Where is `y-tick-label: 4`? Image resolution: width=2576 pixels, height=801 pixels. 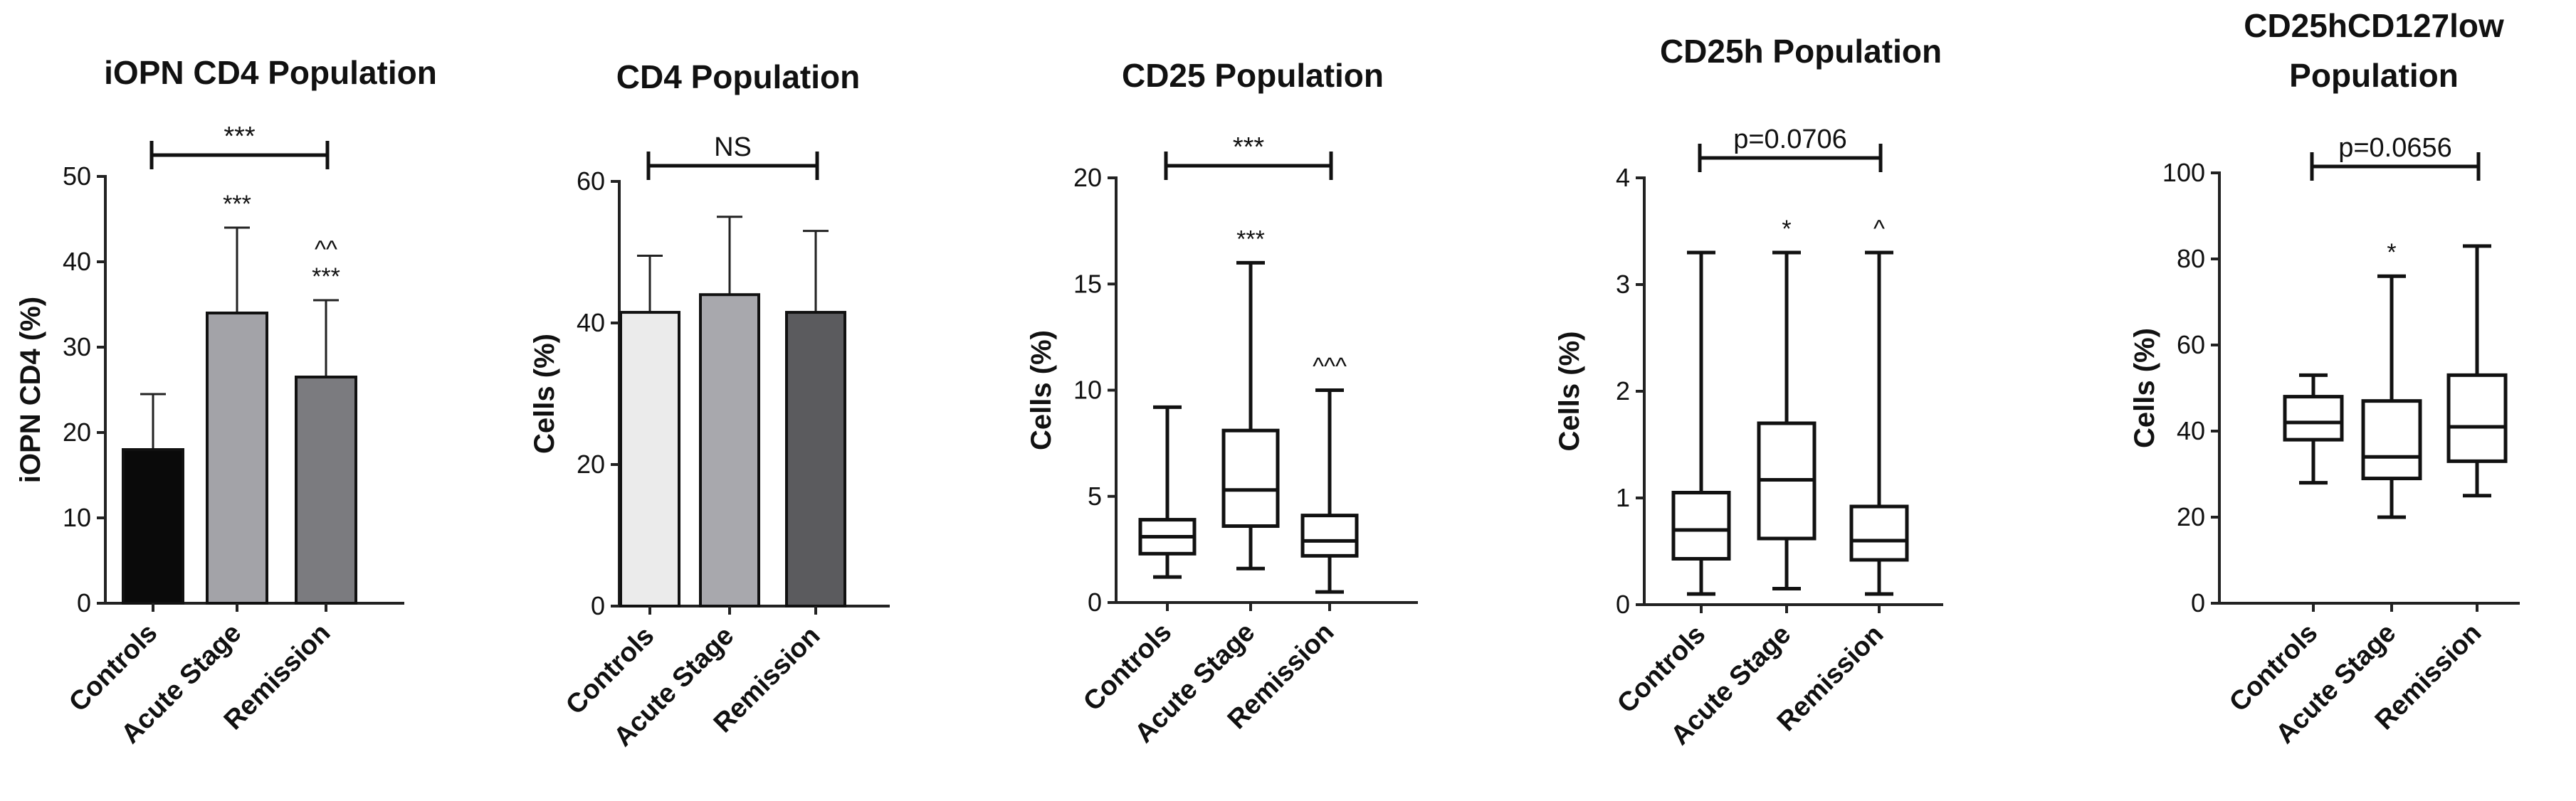
y-tick-label: 4 is located at coordinates (1623, 177).